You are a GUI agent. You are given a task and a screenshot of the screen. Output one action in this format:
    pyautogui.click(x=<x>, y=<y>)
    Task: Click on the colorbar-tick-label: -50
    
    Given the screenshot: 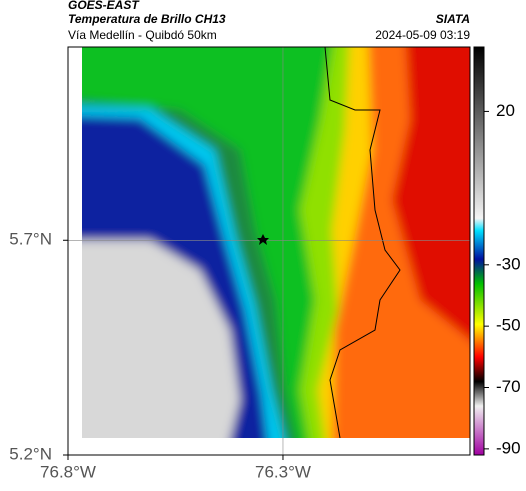 What is the action you would take?
    pyautogui.click(x=508, y=325)
    